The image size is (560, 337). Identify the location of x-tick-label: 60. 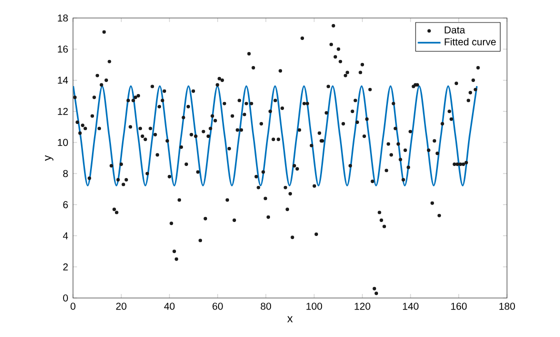
(217, 306).